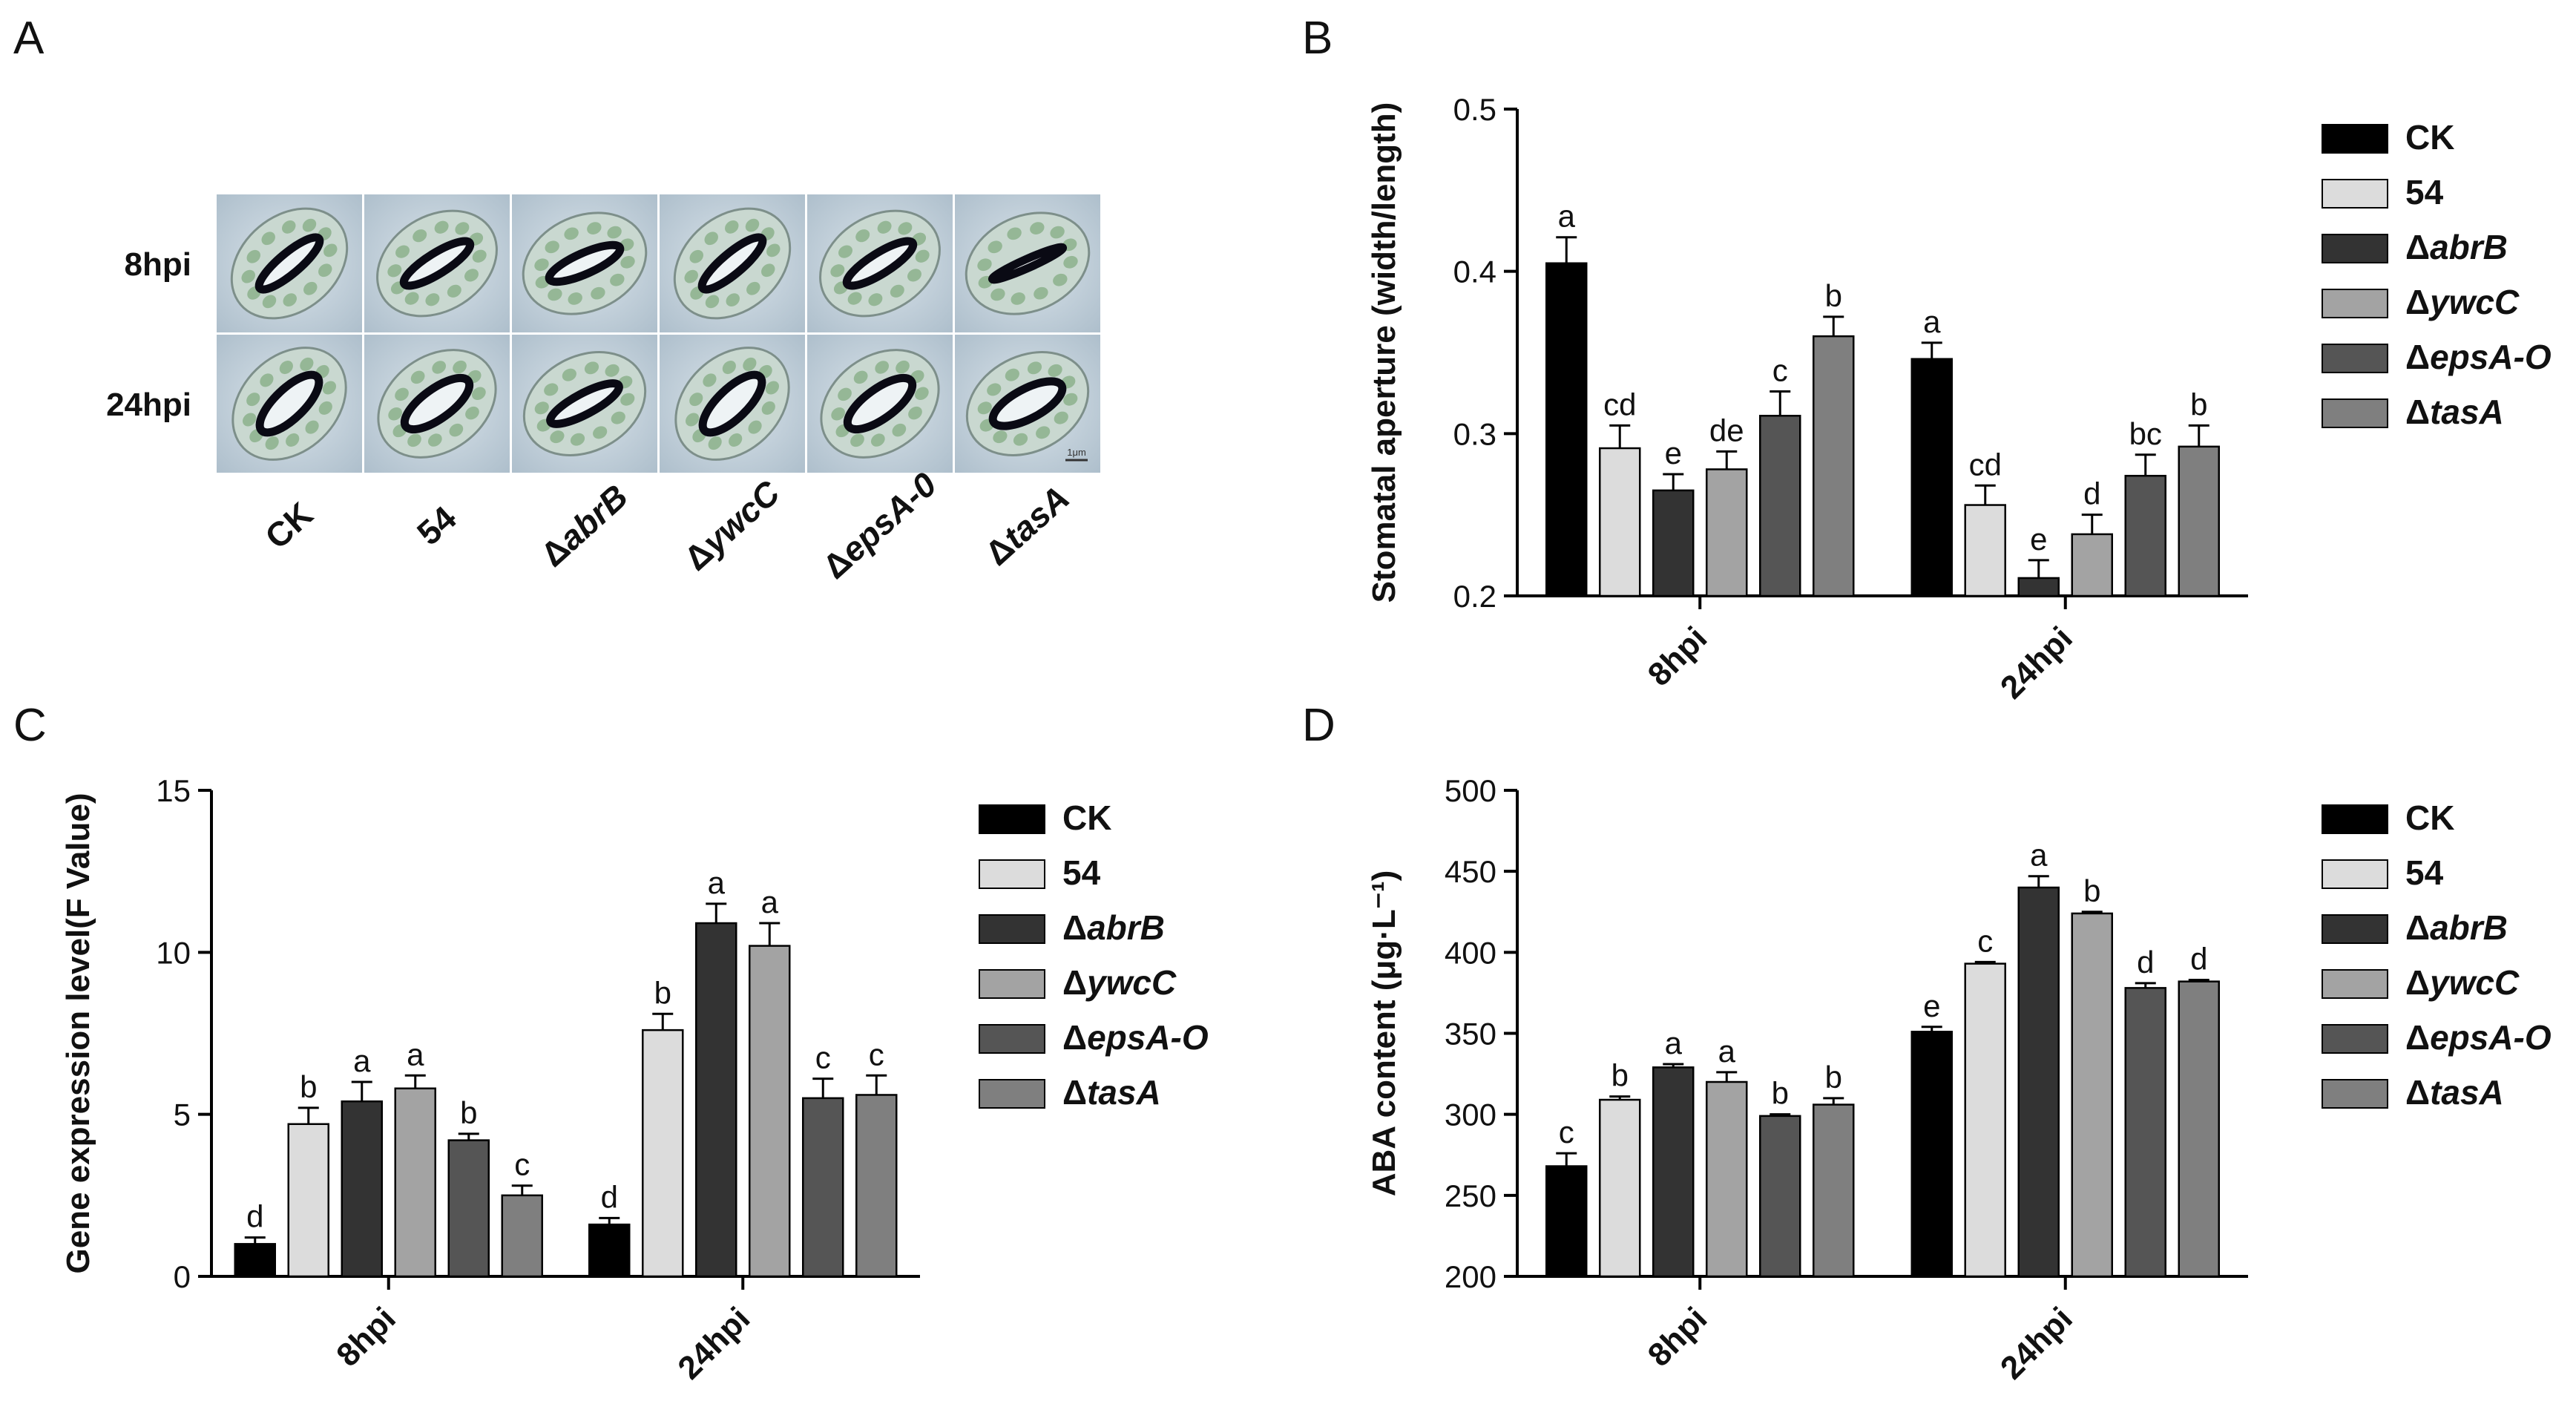 This screenshot has width=2576, height=1404. What do you see at coordinates (173, 952) in the screenshot?
I see `y-tick-label: 10` at bounding box center [173, 952].